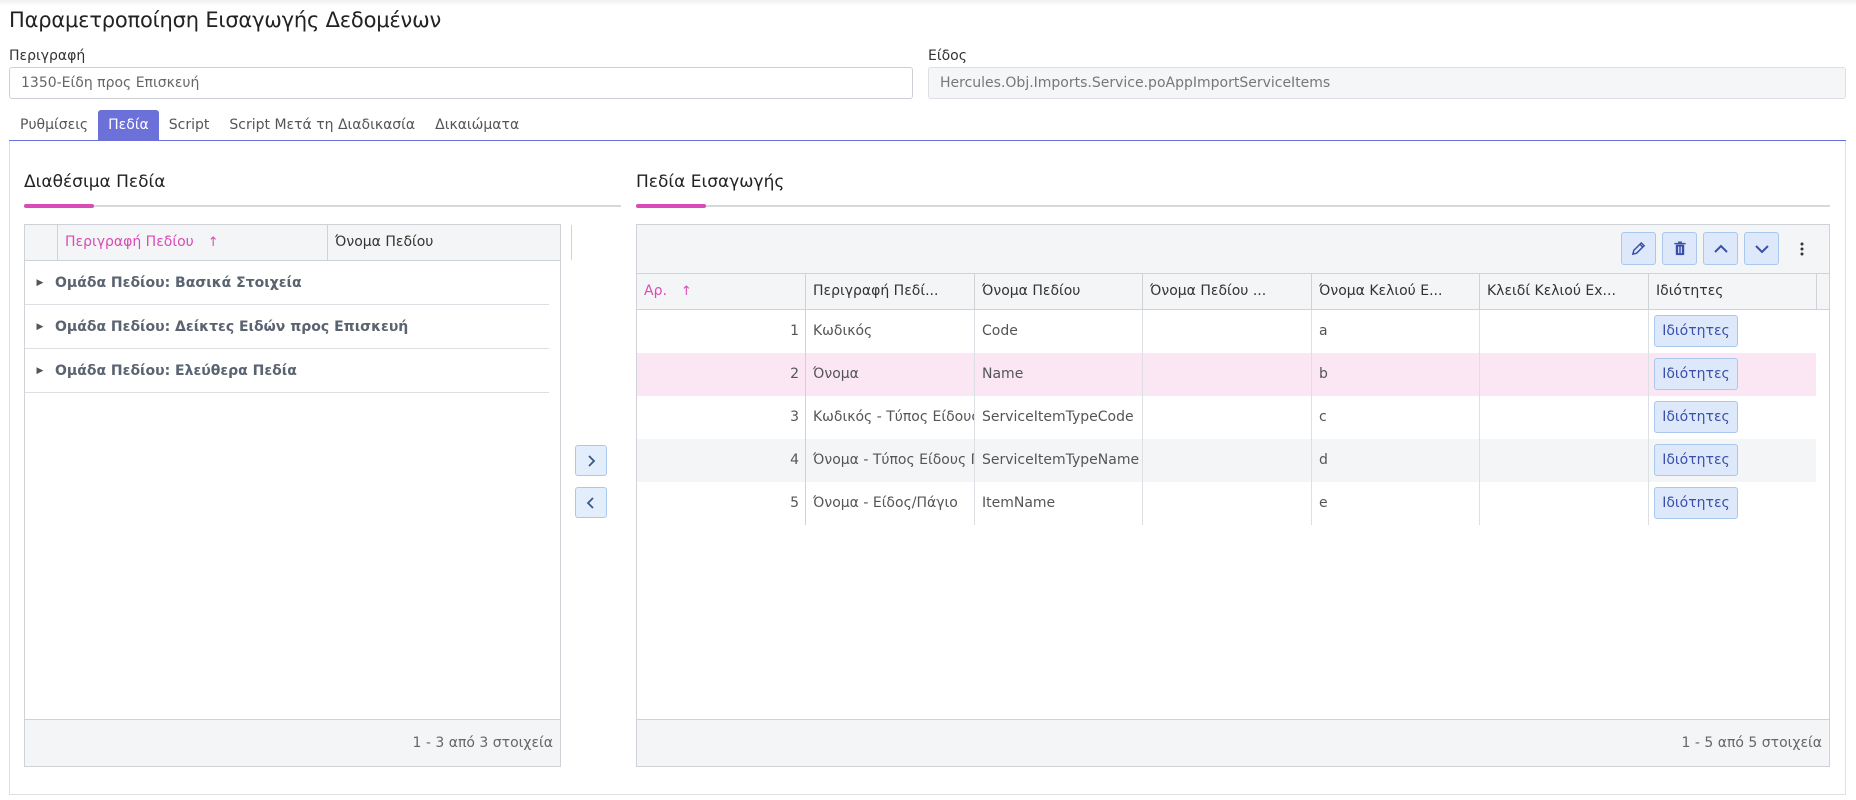 The width and height of the screenshot is (1856, 800). I want to click on description-input, so click(461, 83).